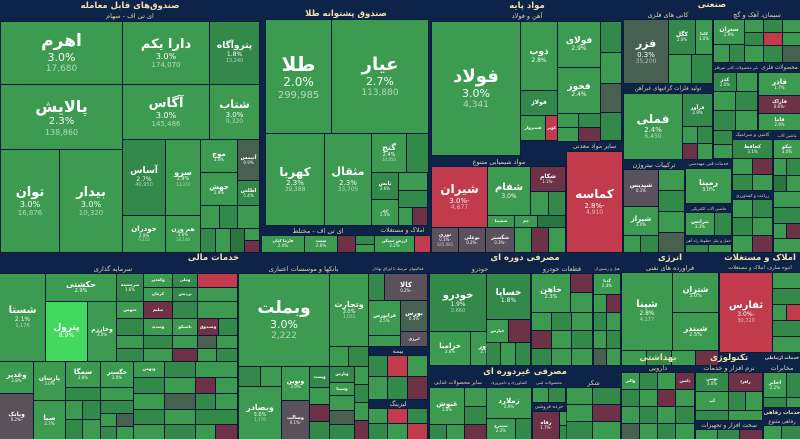 The height and width of the screenshot is (439, 800). What do you see at coordinates (406, 287) in the screenshot?
I see `treemap-tile: کالا -0.2%` at bounding box center [406, 287].